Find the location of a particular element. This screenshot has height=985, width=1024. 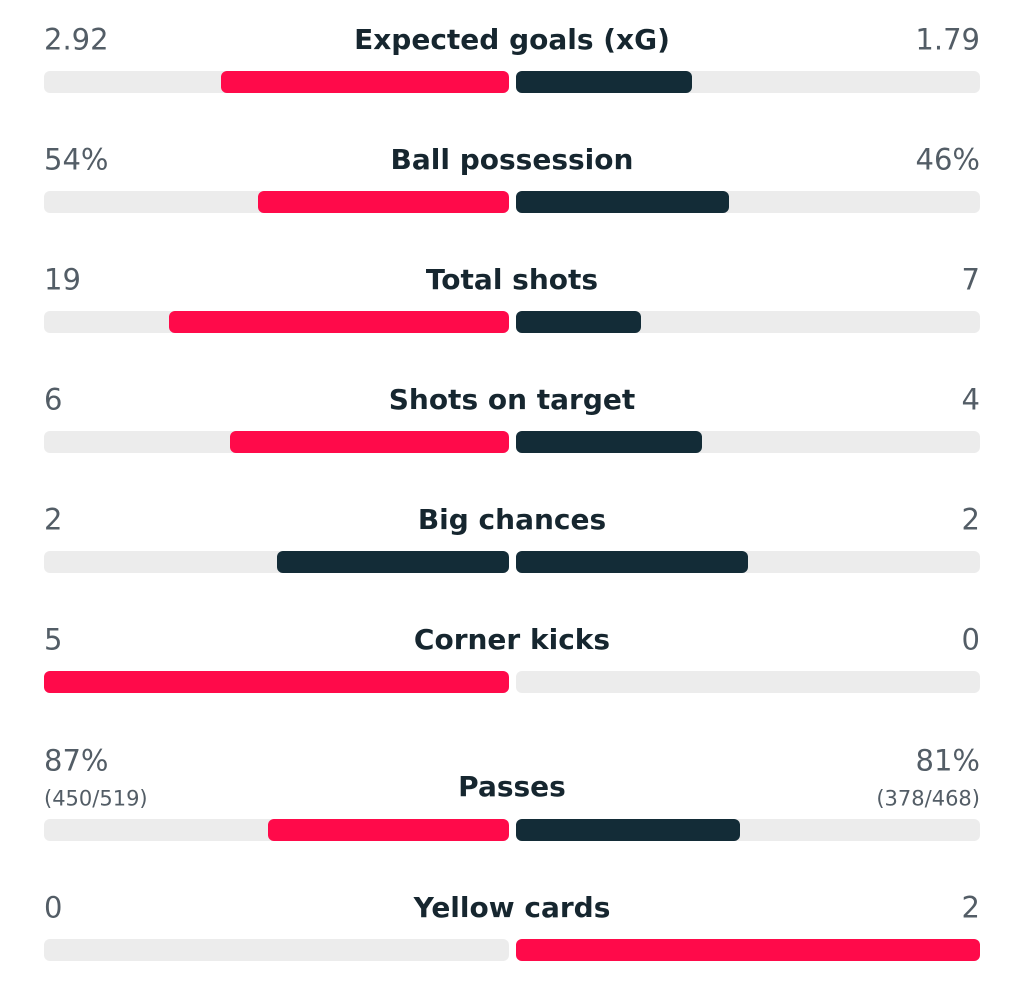

home-value: 2 is located at coordinates (53, 519).